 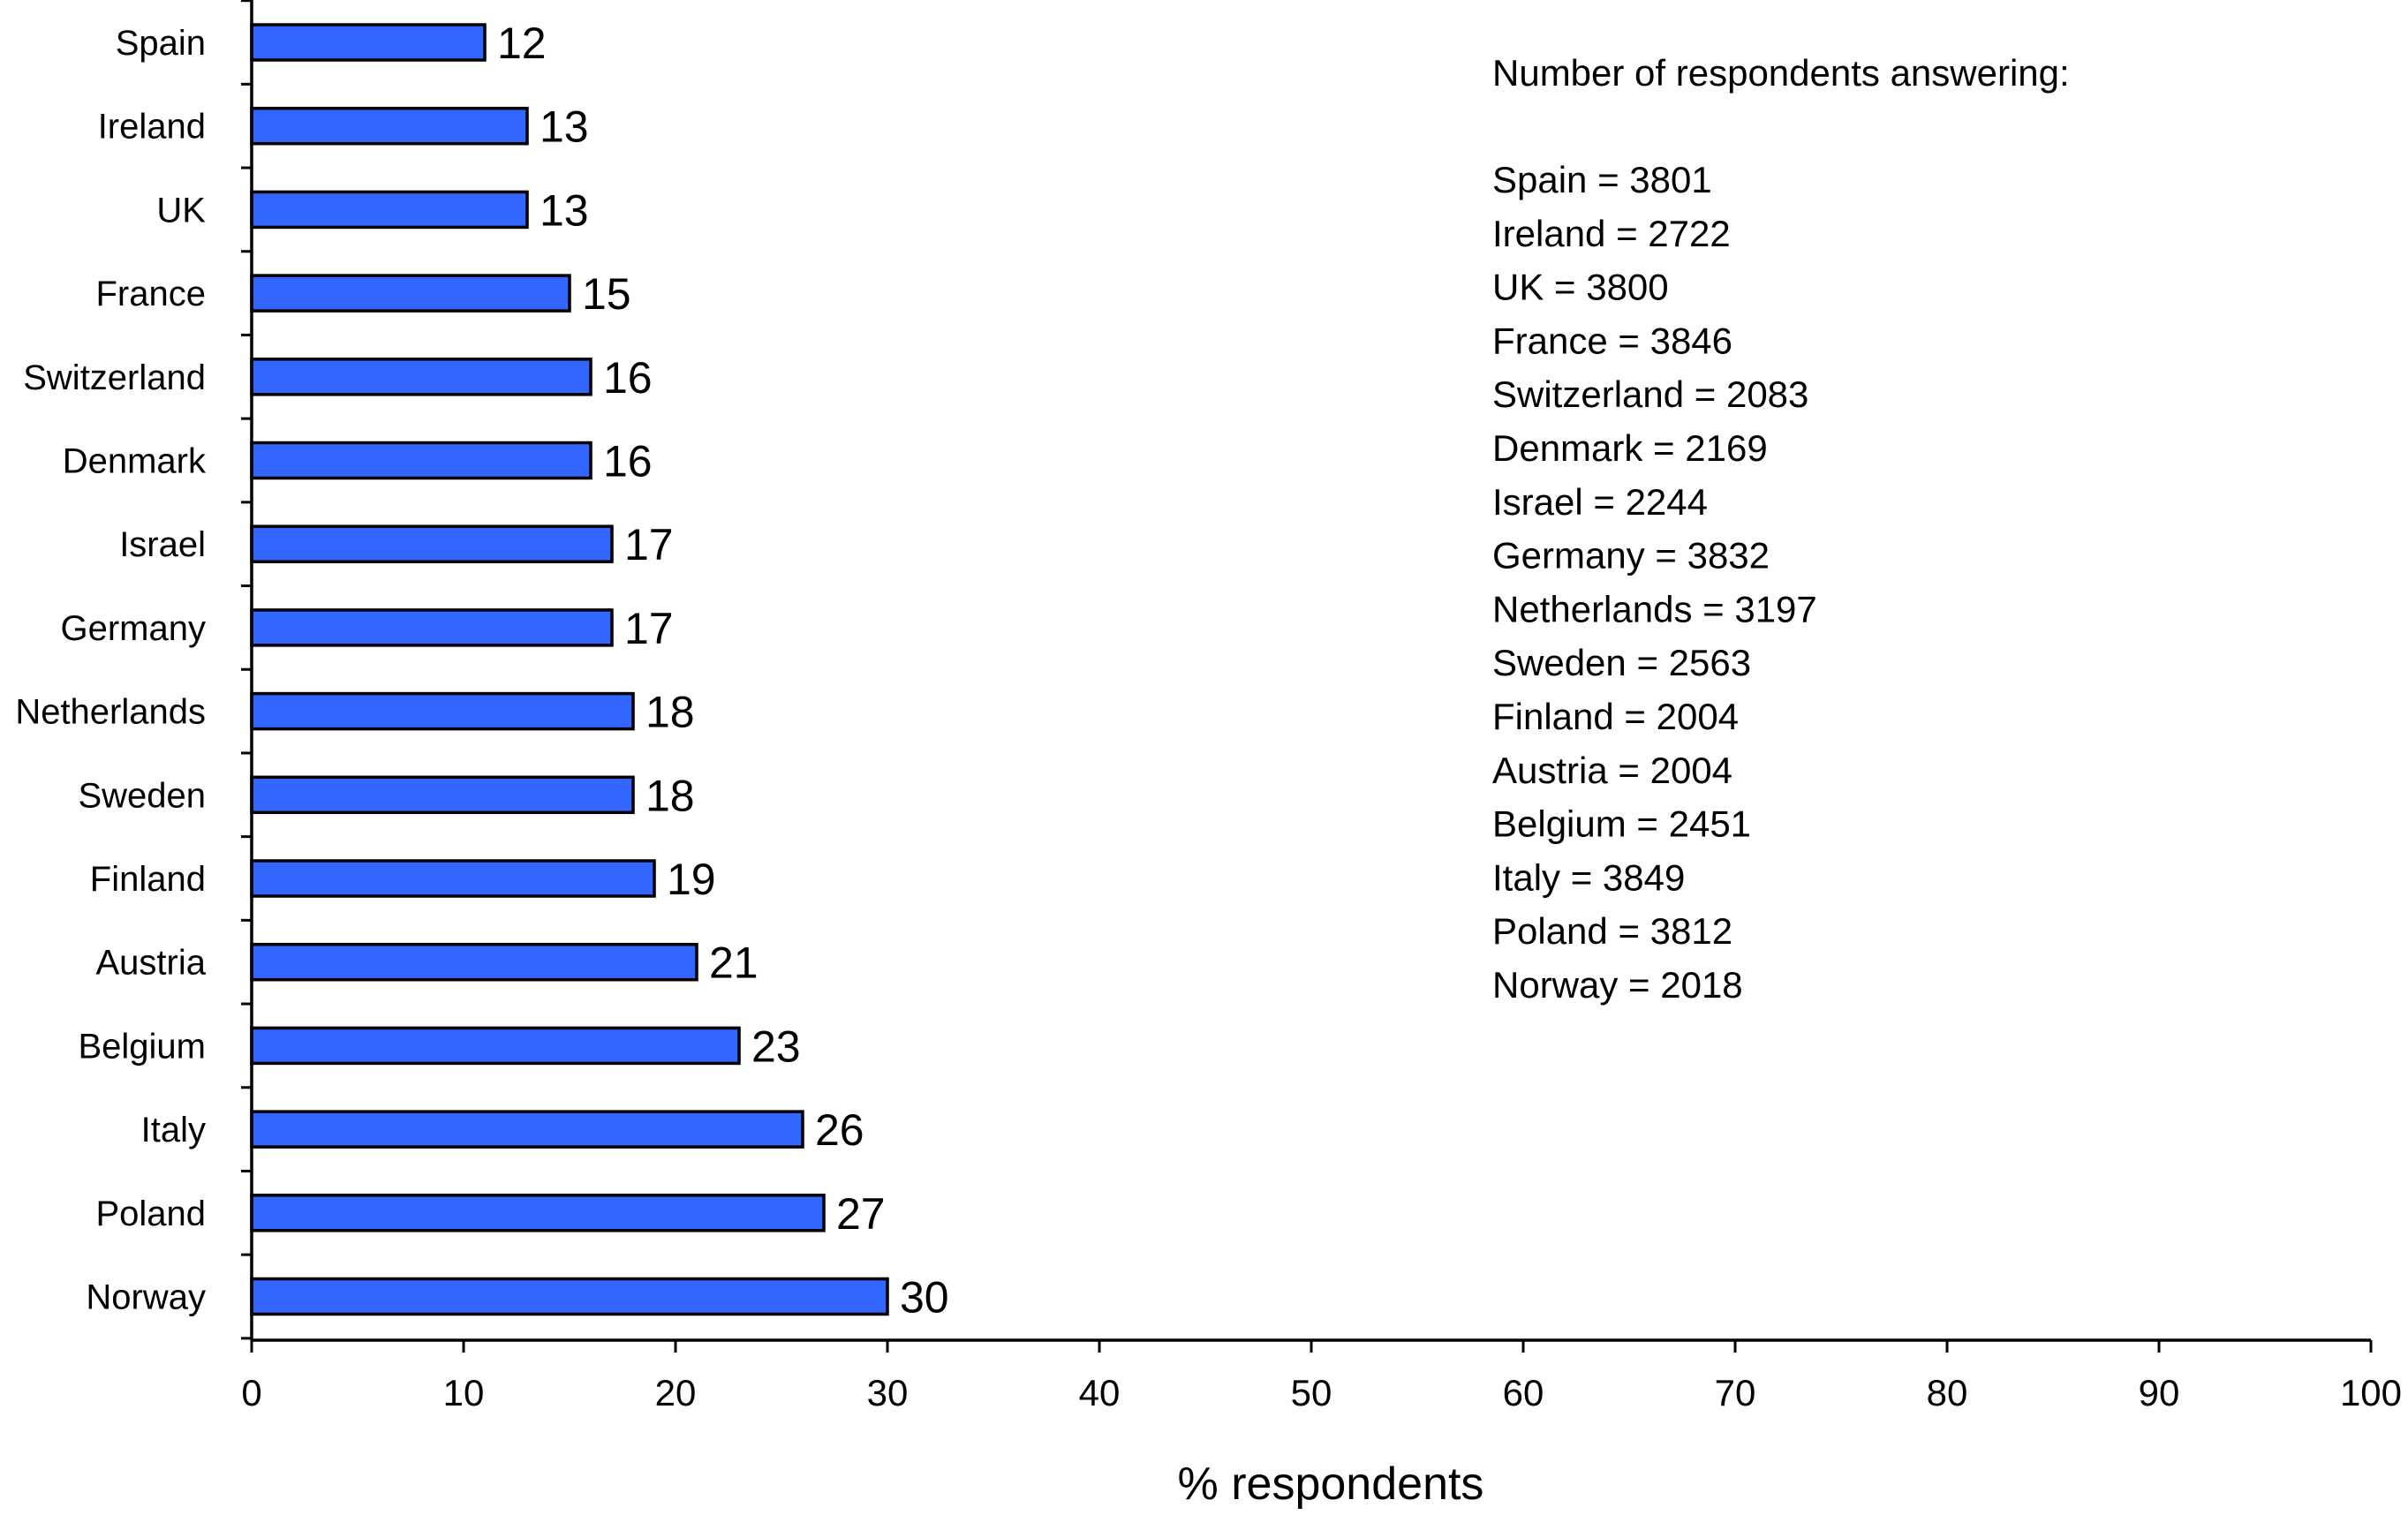 I want to click on x-tick-label: 70, so click(x=1736, y=1392).